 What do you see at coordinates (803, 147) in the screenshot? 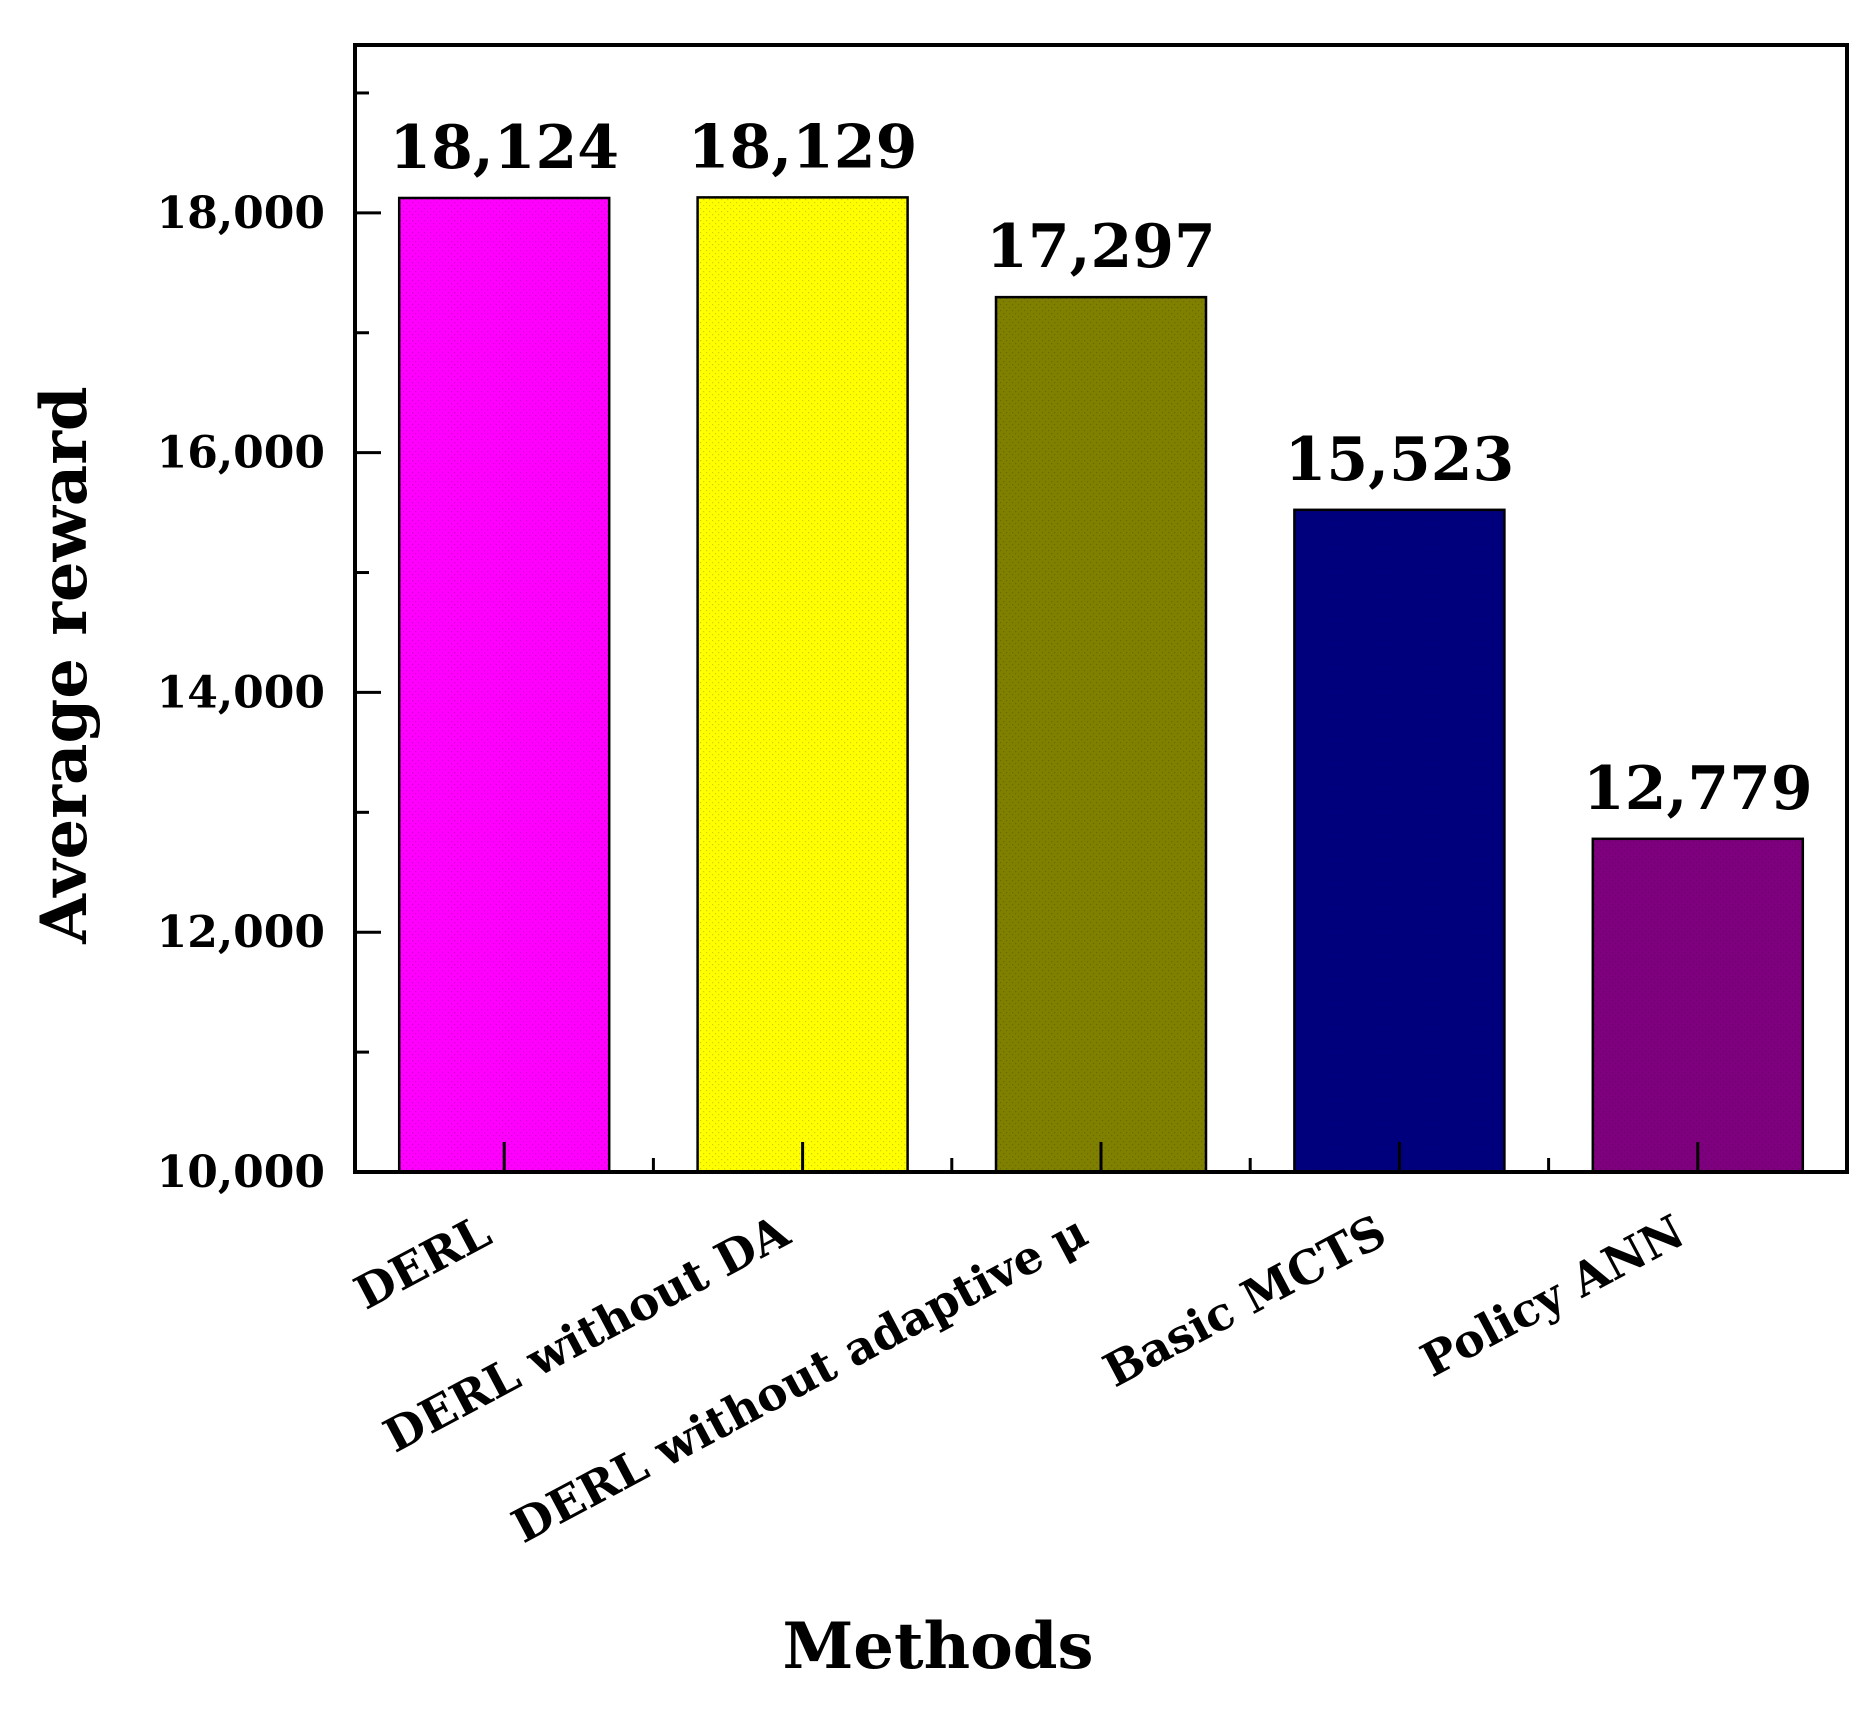
I see `value-label: 18,129` at bounding box center [803, 147].